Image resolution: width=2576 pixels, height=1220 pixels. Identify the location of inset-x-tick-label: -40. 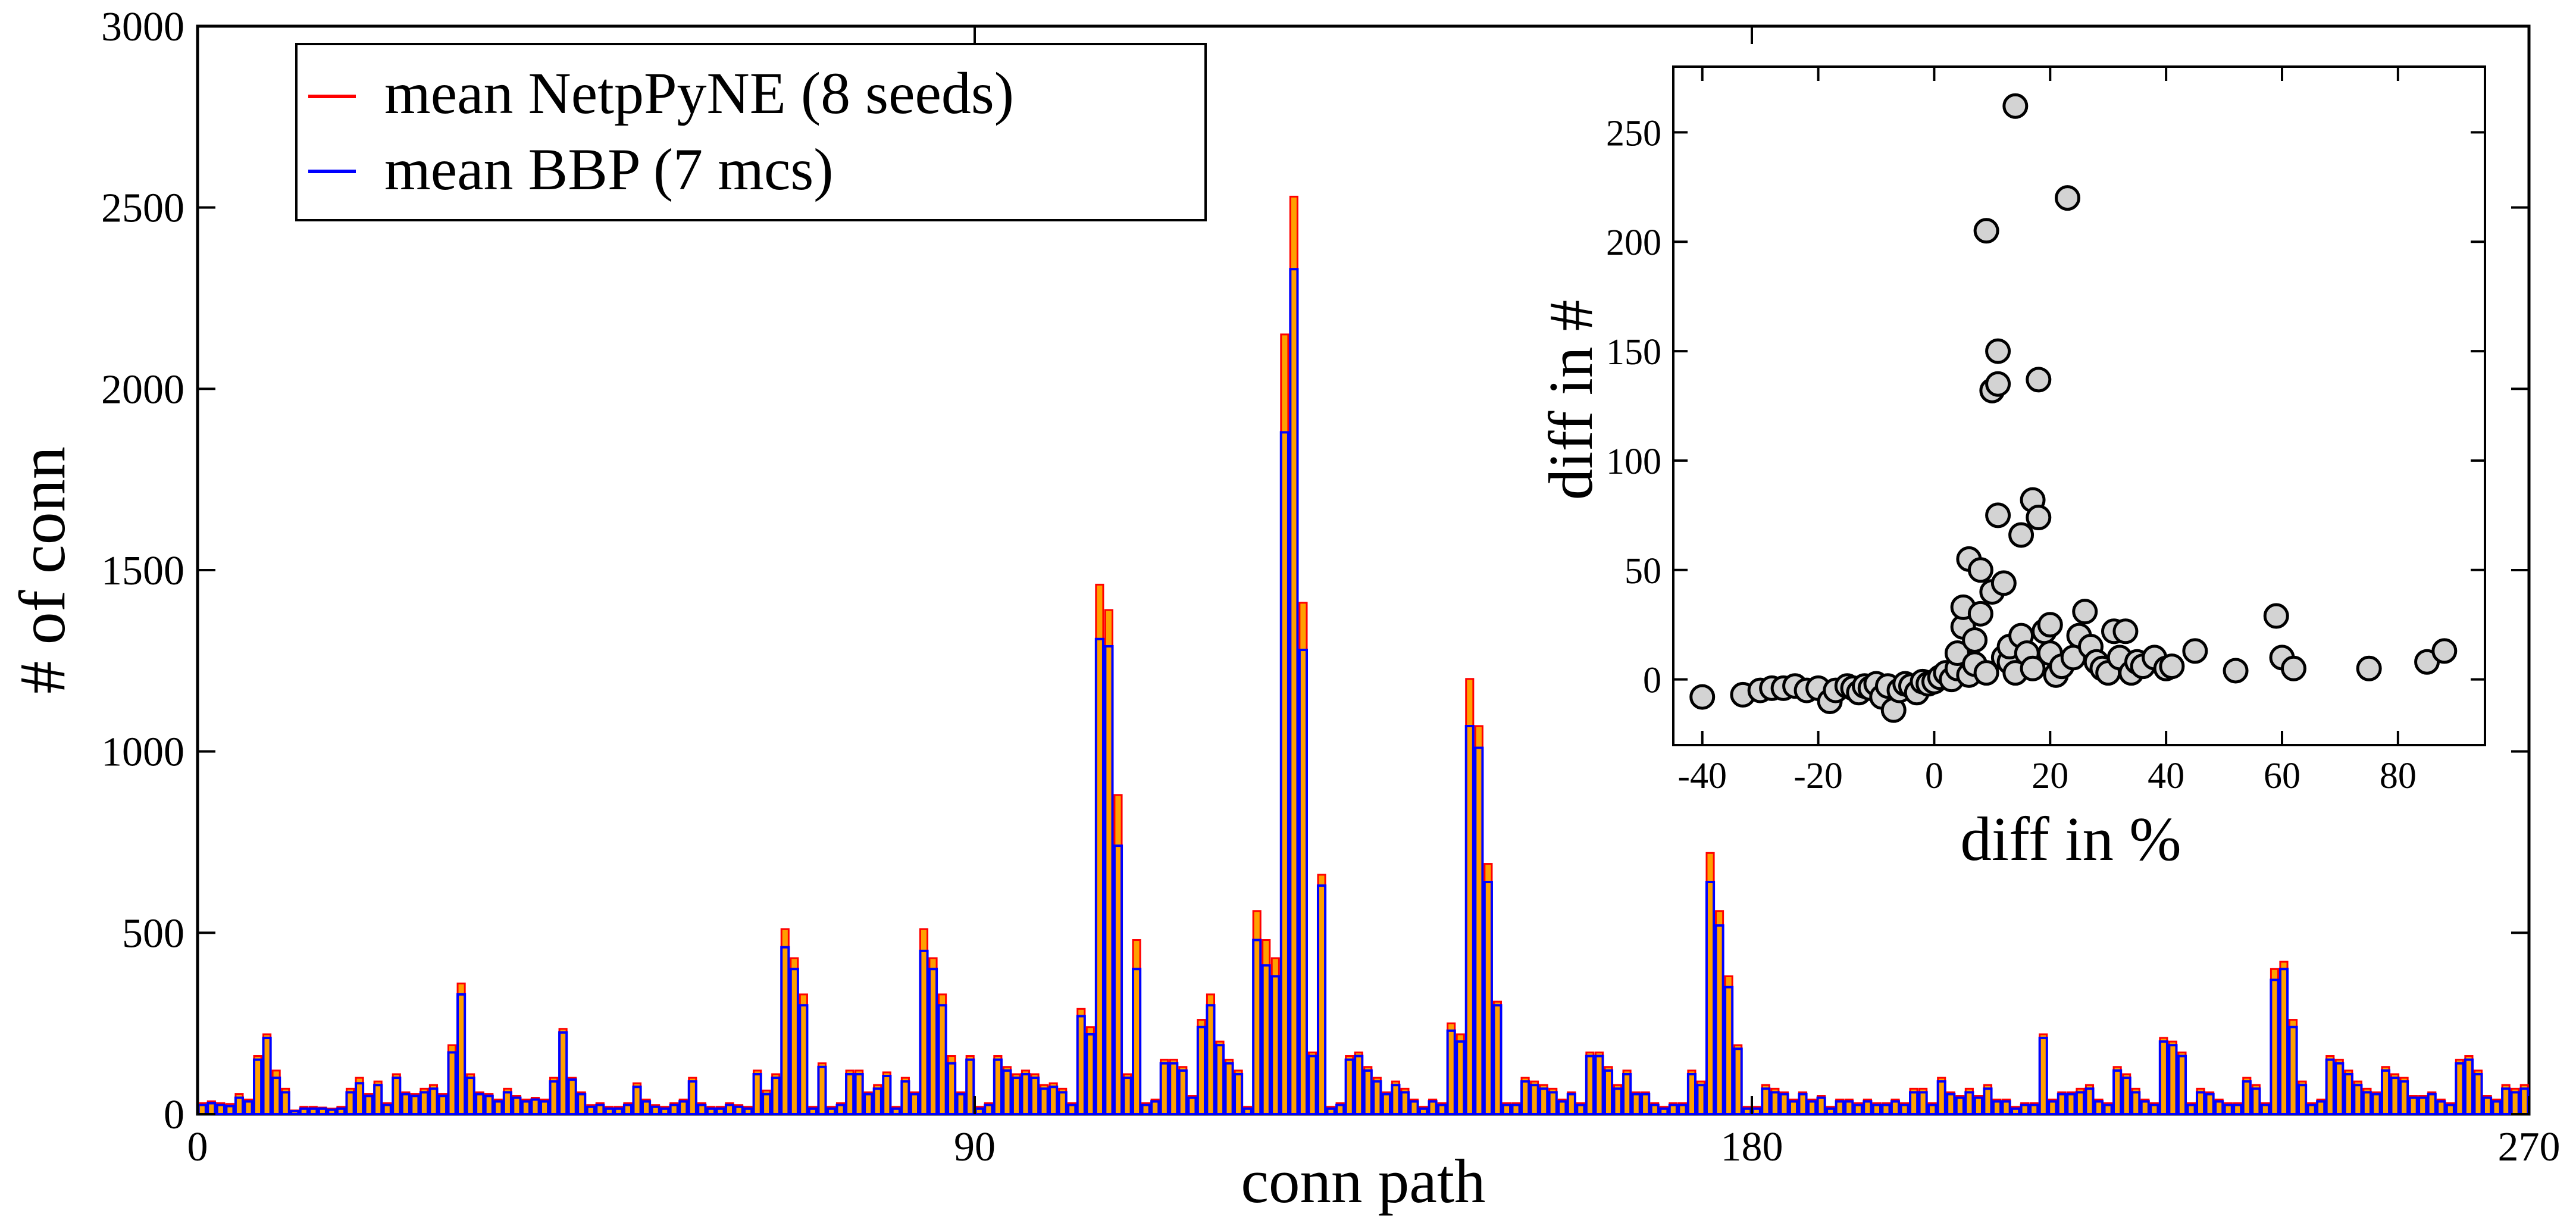
(1702, 776).